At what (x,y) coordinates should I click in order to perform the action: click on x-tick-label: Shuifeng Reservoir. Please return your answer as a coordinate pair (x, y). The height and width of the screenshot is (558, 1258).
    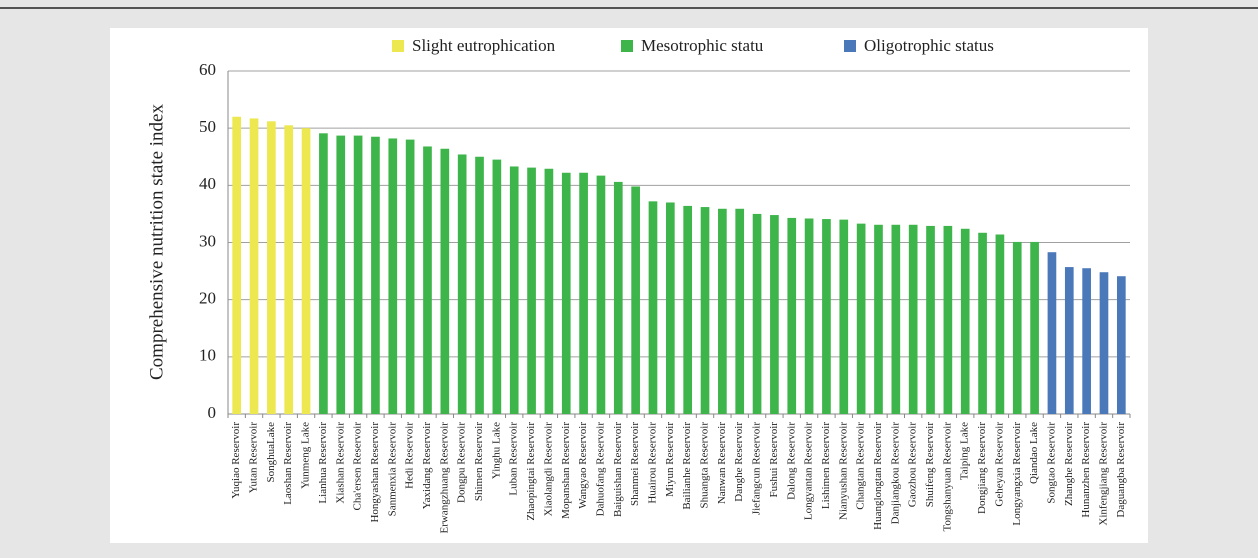
    Looking at the image, I should click on (930, 465).